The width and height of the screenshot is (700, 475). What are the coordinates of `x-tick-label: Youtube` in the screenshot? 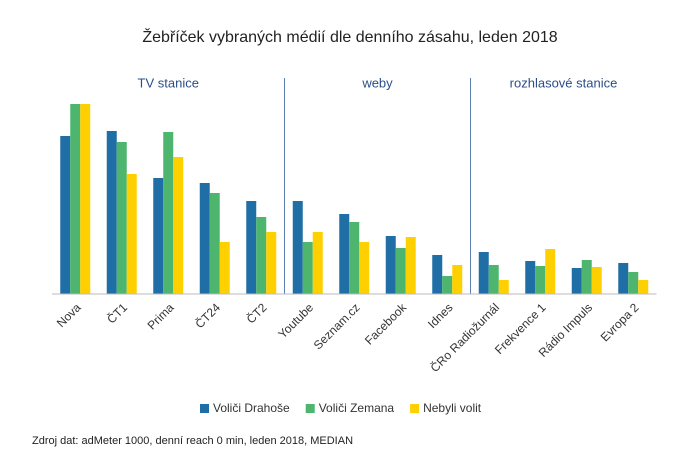 It's located at (295, 320).